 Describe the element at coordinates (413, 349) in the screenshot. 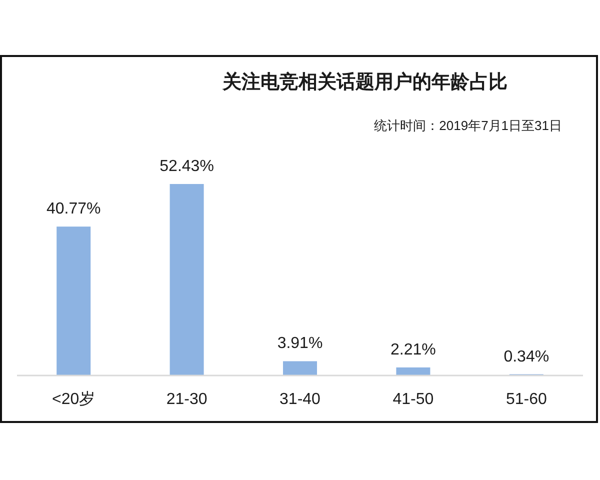

I see `data-label: 2.21%` at that location.